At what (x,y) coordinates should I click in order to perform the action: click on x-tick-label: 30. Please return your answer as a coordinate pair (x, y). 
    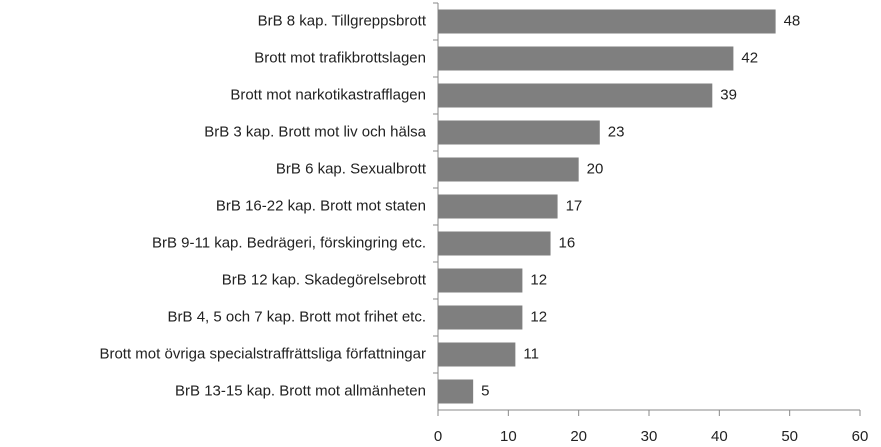
    Looking at the image, I should click on (649, 436).